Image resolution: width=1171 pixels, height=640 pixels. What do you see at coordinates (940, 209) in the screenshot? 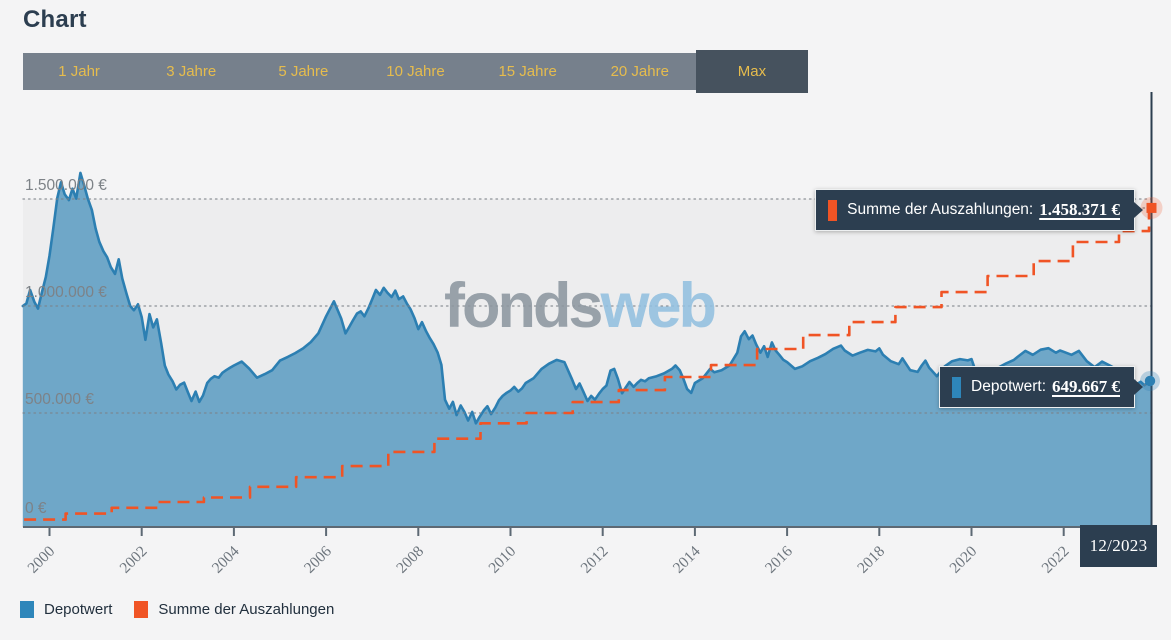
I see `payout-tooltip-label: Summe der Auszahlungen:` at bounding box center [940, 209].